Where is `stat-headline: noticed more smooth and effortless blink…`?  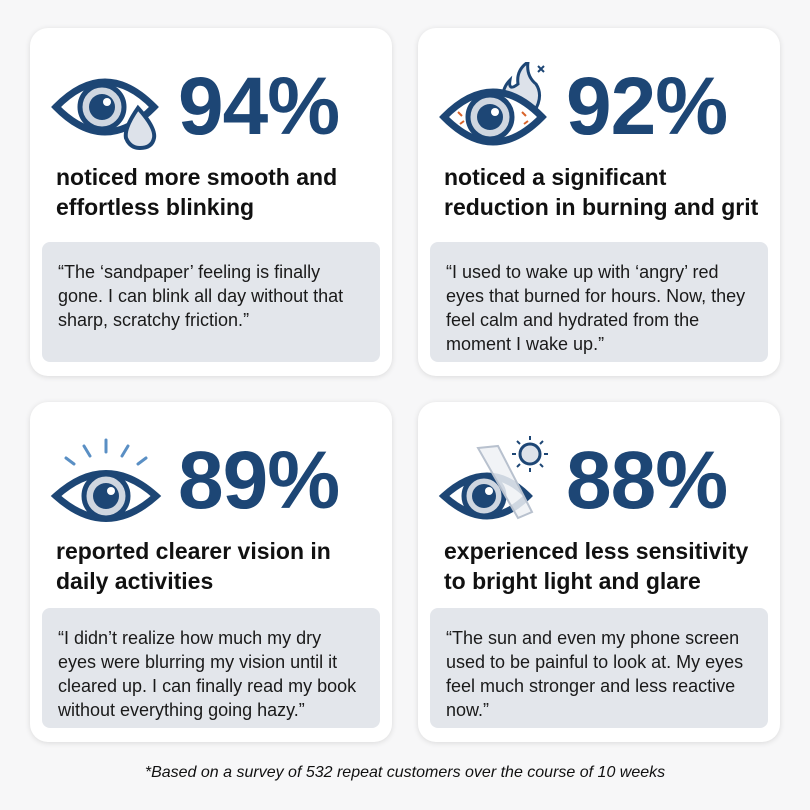
stat-headline: noticed more smooth and effortless blink… is located at coordinates (197, 192).